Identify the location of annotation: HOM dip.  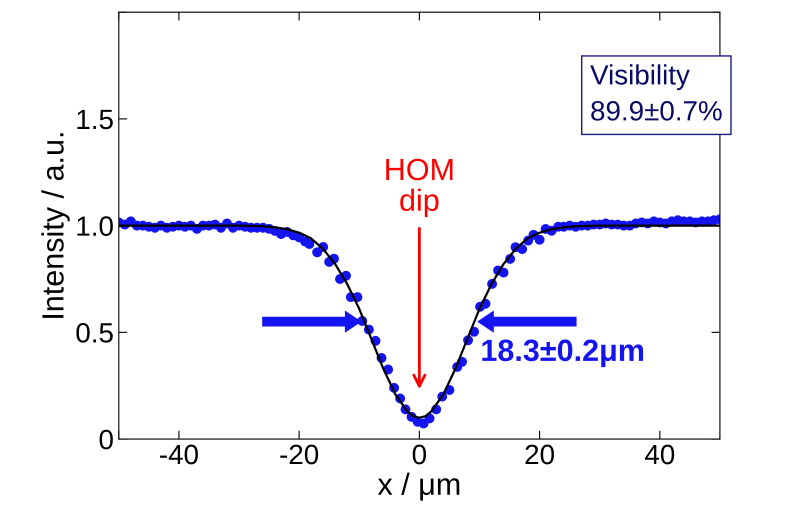
(419, 188).